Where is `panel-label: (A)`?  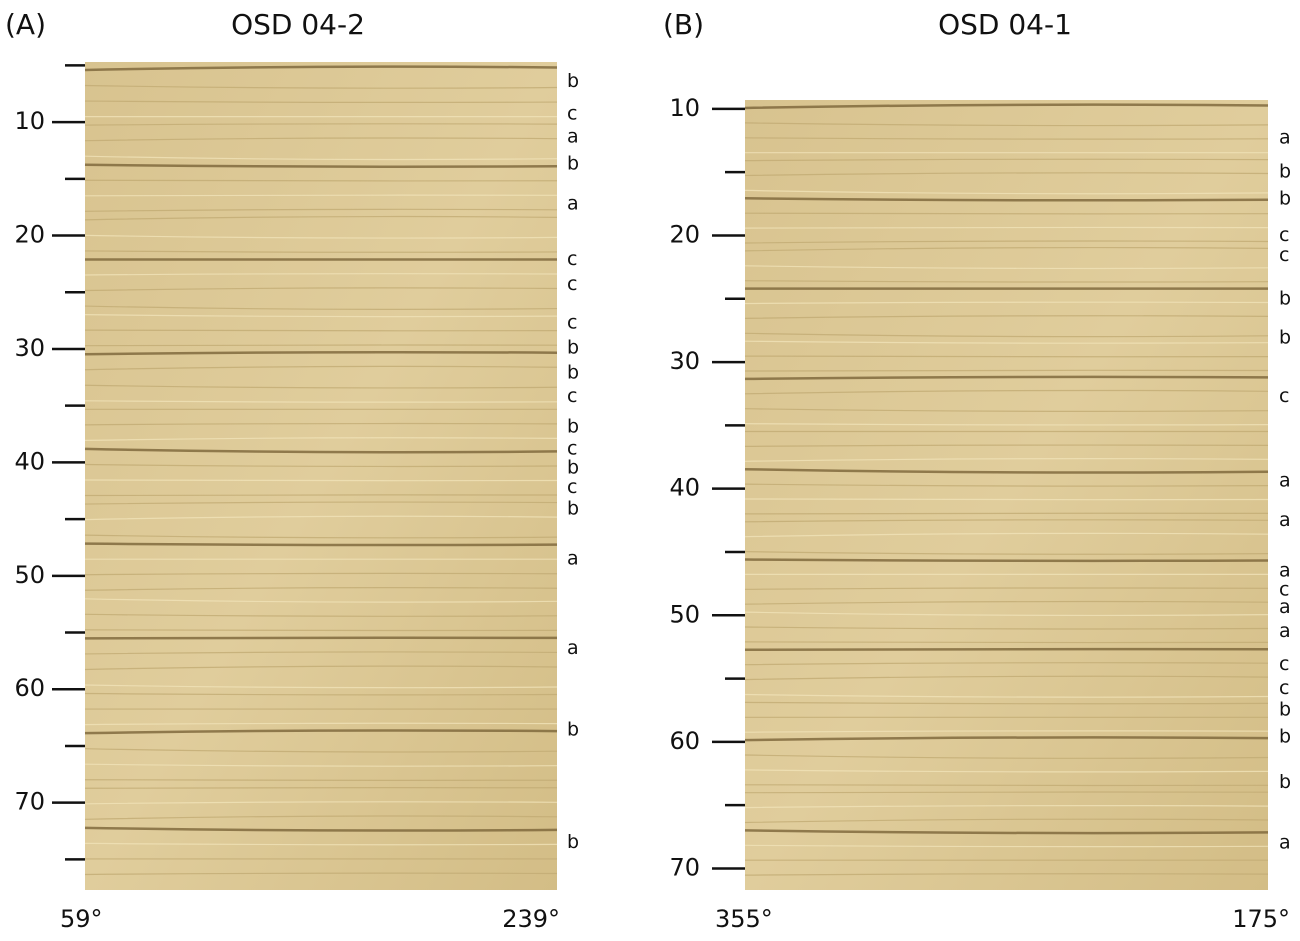 panel-label: (A) is located at coordinates (25, 24).